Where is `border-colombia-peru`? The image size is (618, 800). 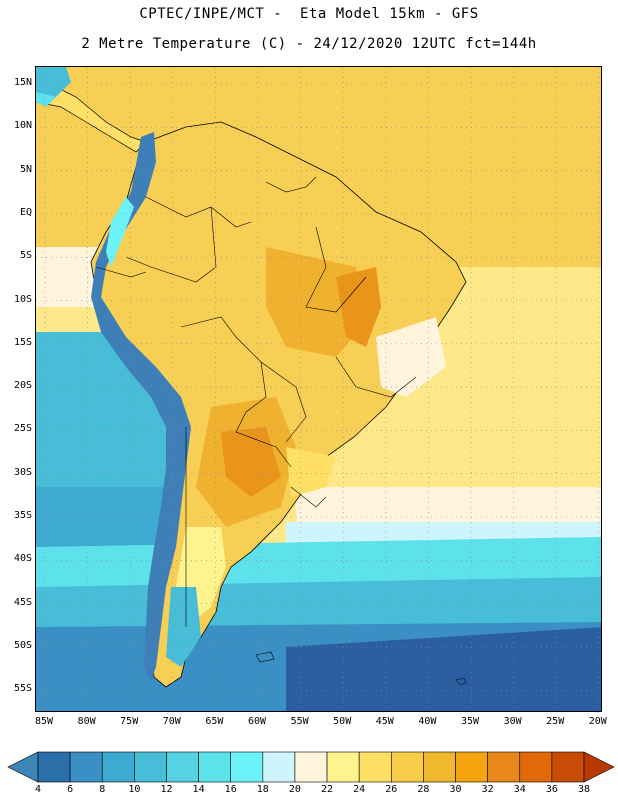 border-colombia-peru is located at coordinates (171, 244).